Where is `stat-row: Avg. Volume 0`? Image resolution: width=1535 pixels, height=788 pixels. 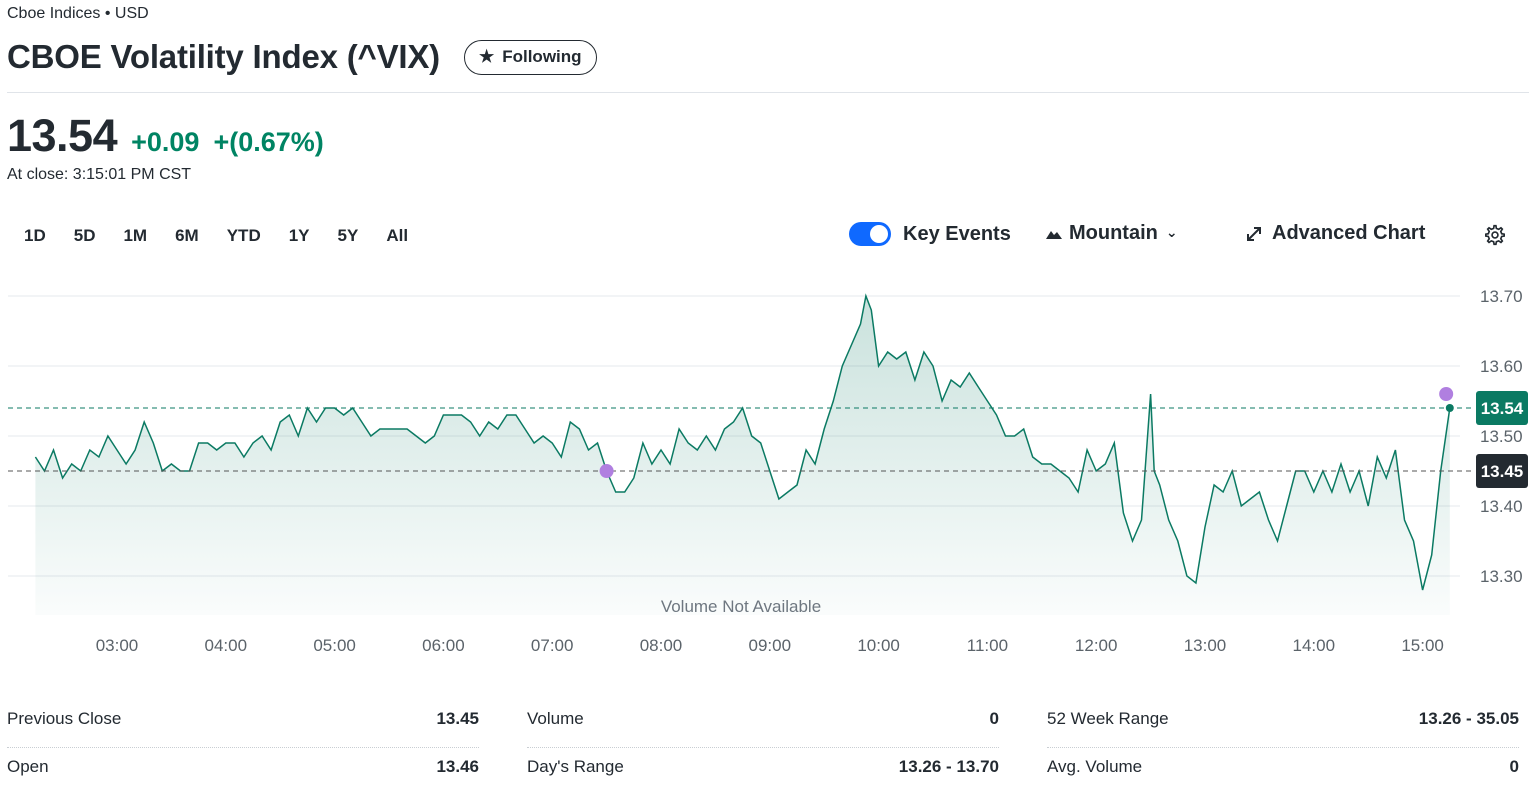 stat-row: Avg. Volume 0 is located at coordinates (1283, 768).